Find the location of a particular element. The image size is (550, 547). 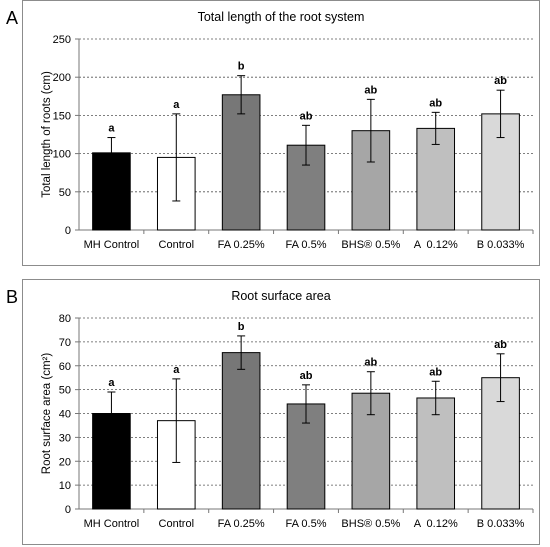

y-tick-label: 40 is located at coordinates (65, 415).